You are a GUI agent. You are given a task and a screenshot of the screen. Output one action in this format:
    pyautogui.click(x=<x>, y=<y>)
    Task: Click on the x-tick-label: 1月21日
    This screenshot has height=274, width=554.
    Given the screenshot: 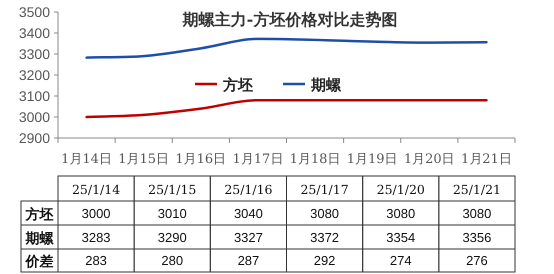 What is the action you would take?
    pyautogui.click(x=486, y=159)
    